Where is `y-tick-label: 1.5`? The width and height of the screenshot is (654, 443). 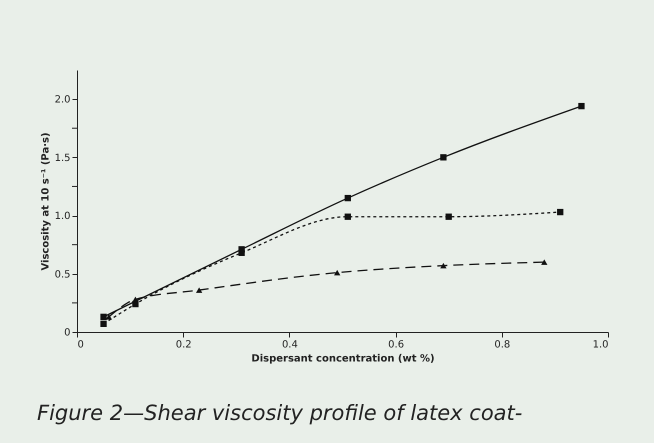
y-tick-label: 1.5 is located at coordinates (62, 158).